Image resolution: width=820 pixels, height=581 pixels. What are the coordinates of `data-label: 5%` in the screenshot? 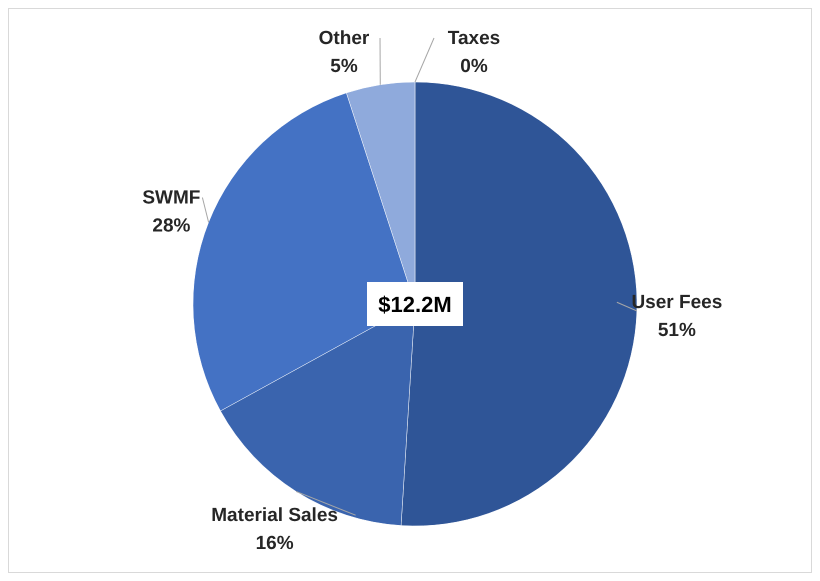 It's located at (344, 66).